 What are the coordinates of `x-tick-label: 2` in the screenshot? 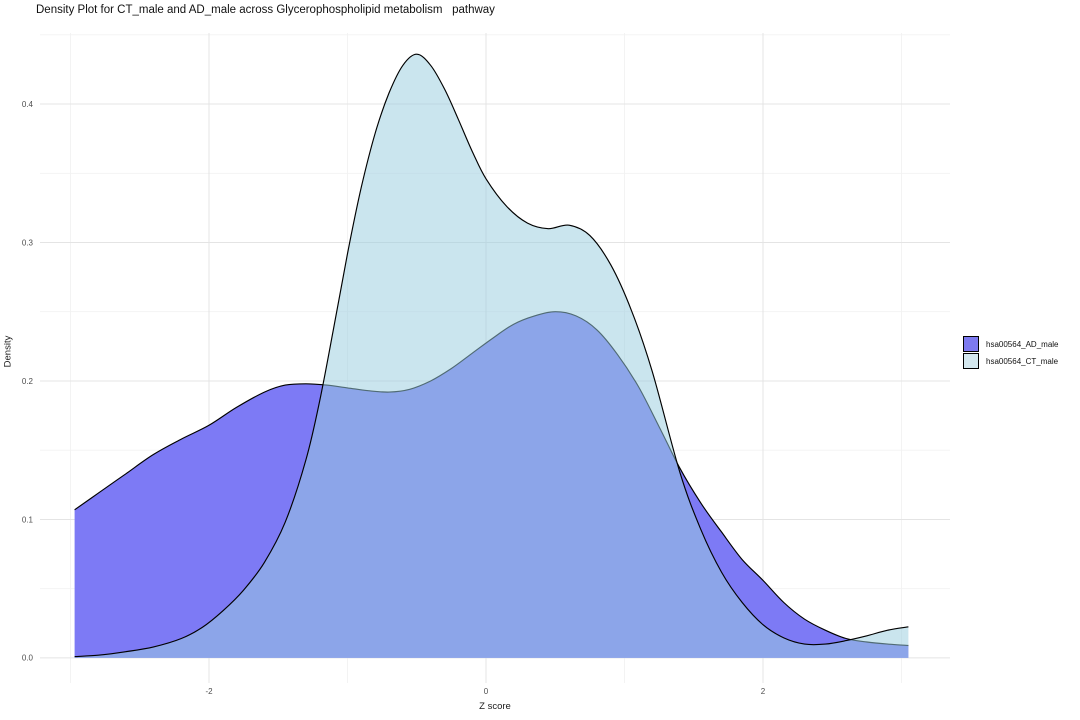 It's located at (763, 691).